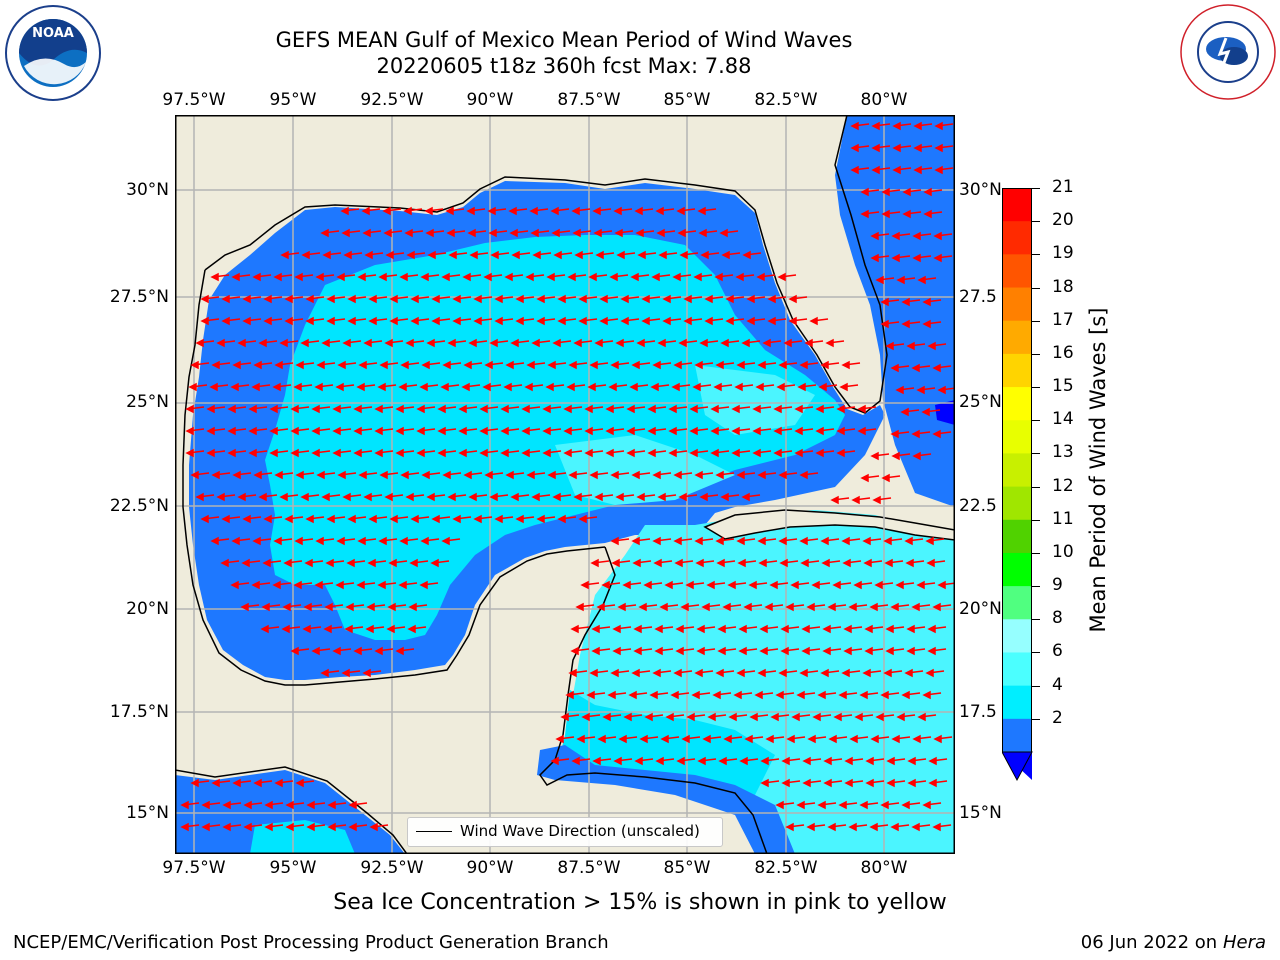  What do you see at coordinates (564, 66) in the screenshot?
I see `title-line-2: 20220605 t18z 360h fcst Max: 7.88` at bounding box center [564, 66].